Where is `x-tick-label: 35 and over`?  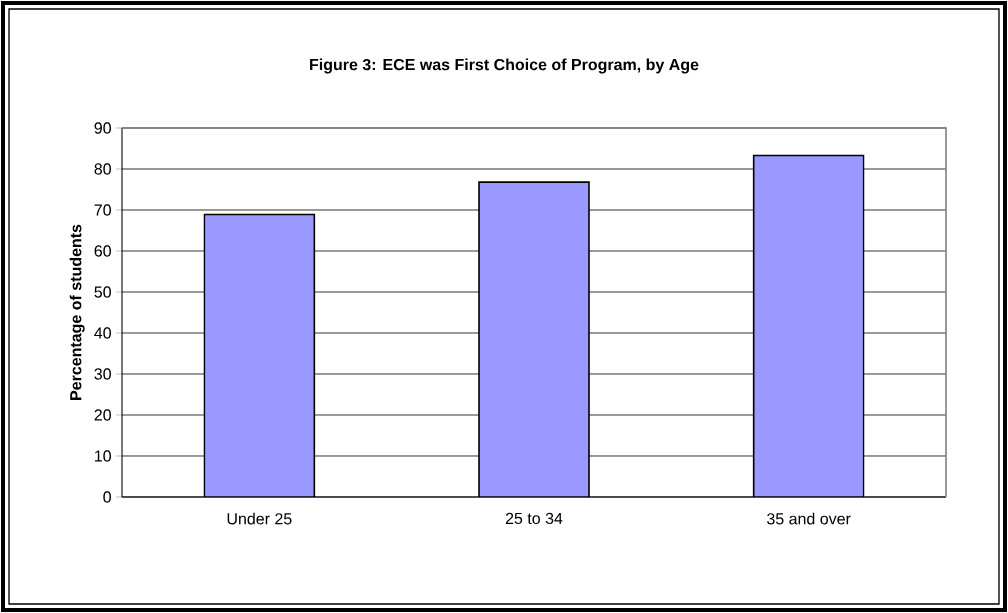
x-tick-label: 35 and over is located at coordinates (809, 518).